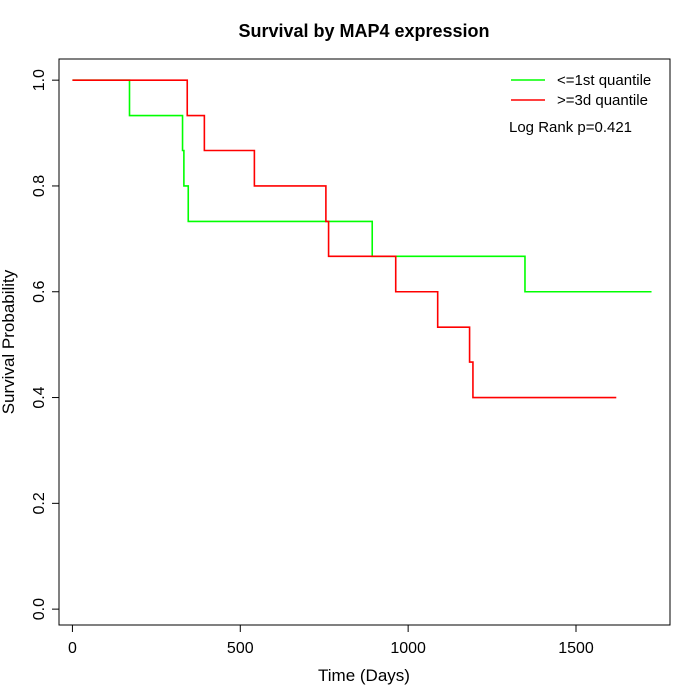 This screenshot has height=700, width=700. I want to click on log-rank-annotation: Log Rank p=0.421, so click(570, 127).